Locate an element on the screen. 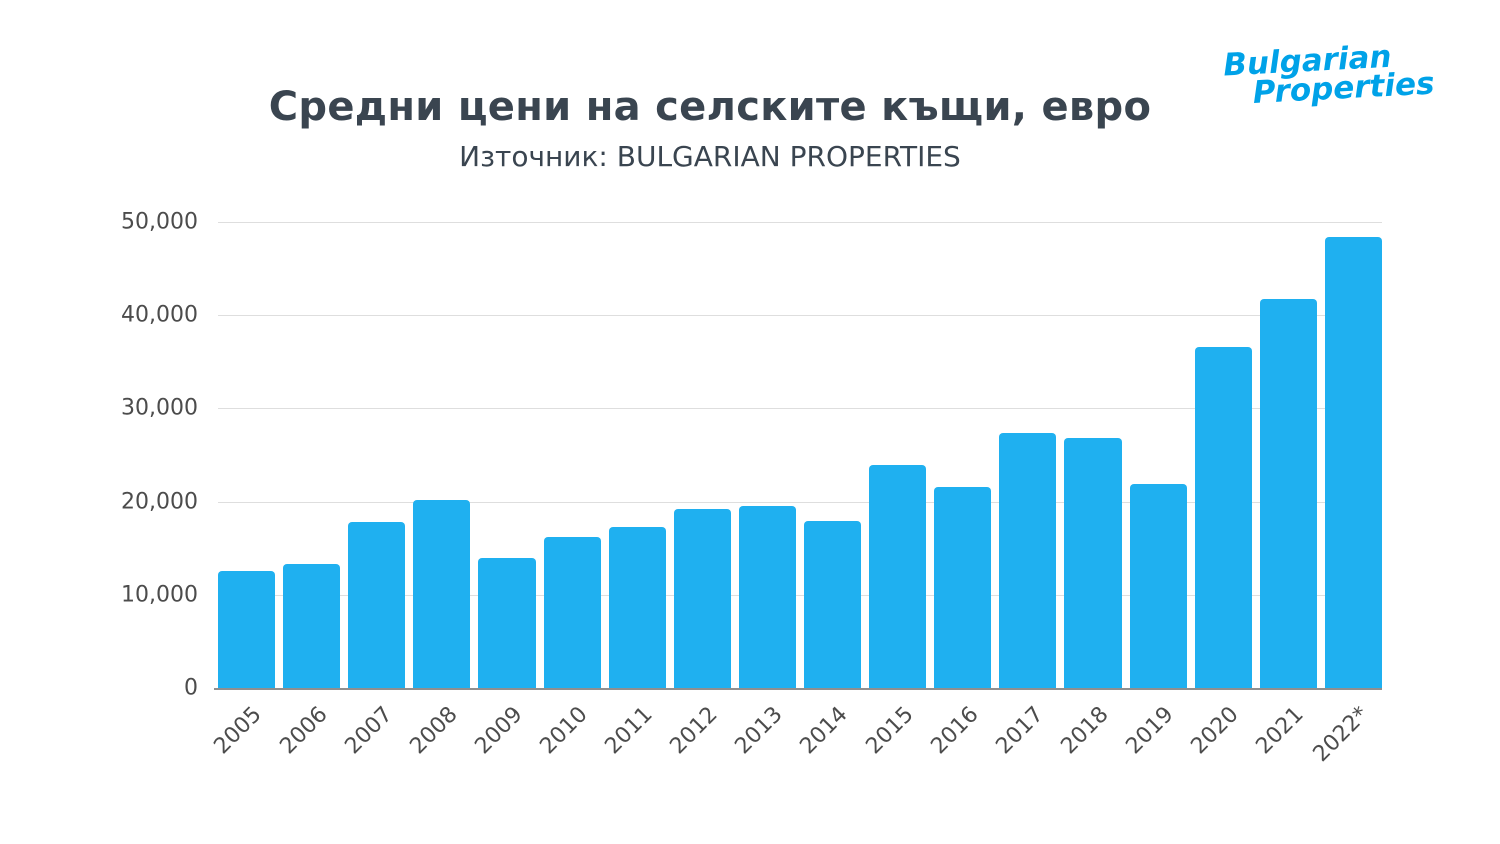  bar-2008 is located at coordinates (442, 593).